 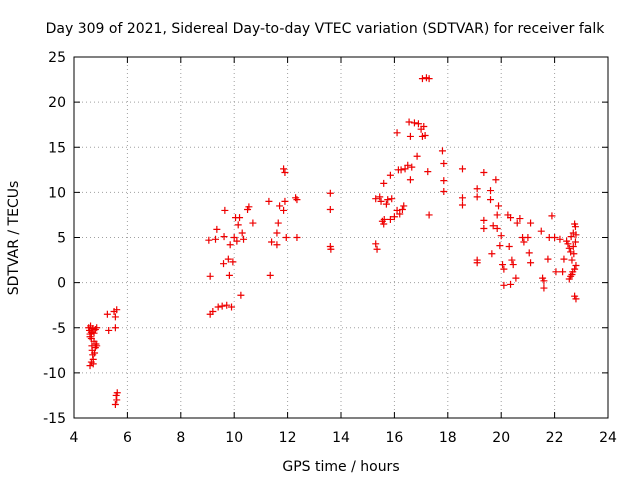 I want to click on x-tick-label: 6, so click(x=127, y=438).